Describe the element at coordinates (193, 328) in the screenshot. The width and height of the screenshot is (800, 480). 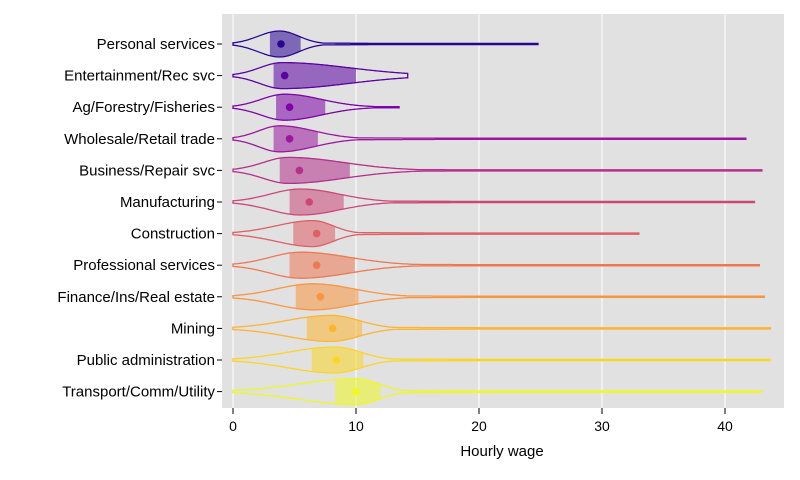
I see `category-label: Mining` at that location.